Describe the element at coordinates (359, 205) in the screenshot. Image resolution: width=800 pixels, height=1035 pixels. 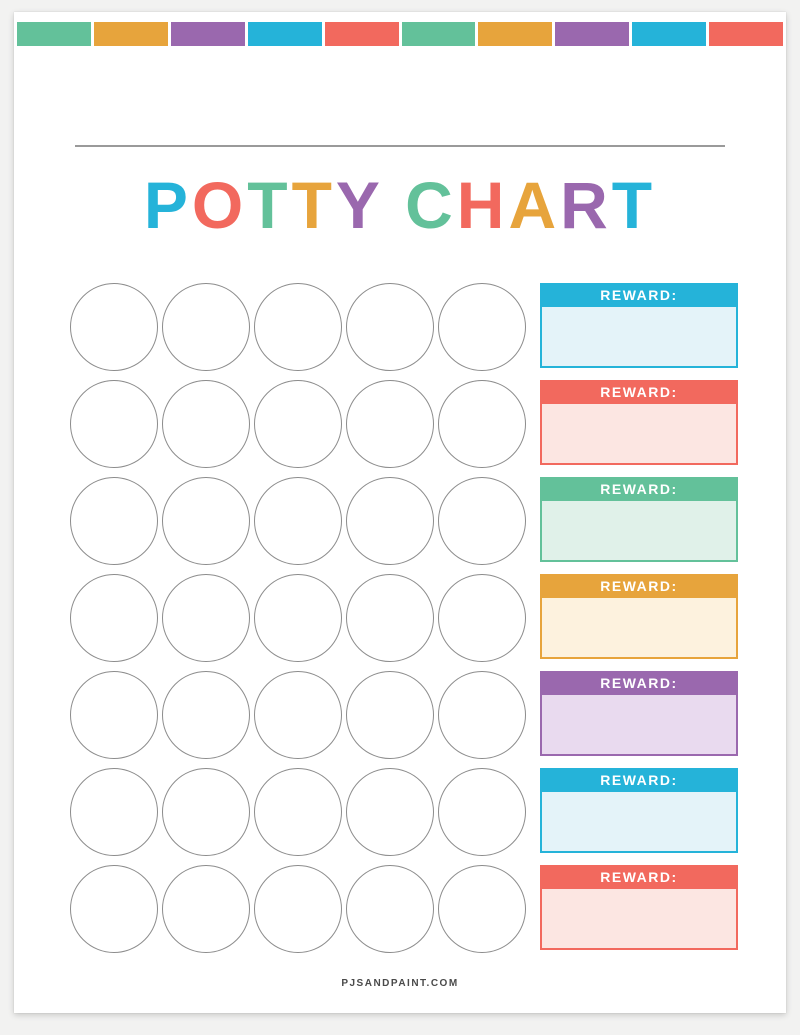
I see `title-letter: Y` at that location.